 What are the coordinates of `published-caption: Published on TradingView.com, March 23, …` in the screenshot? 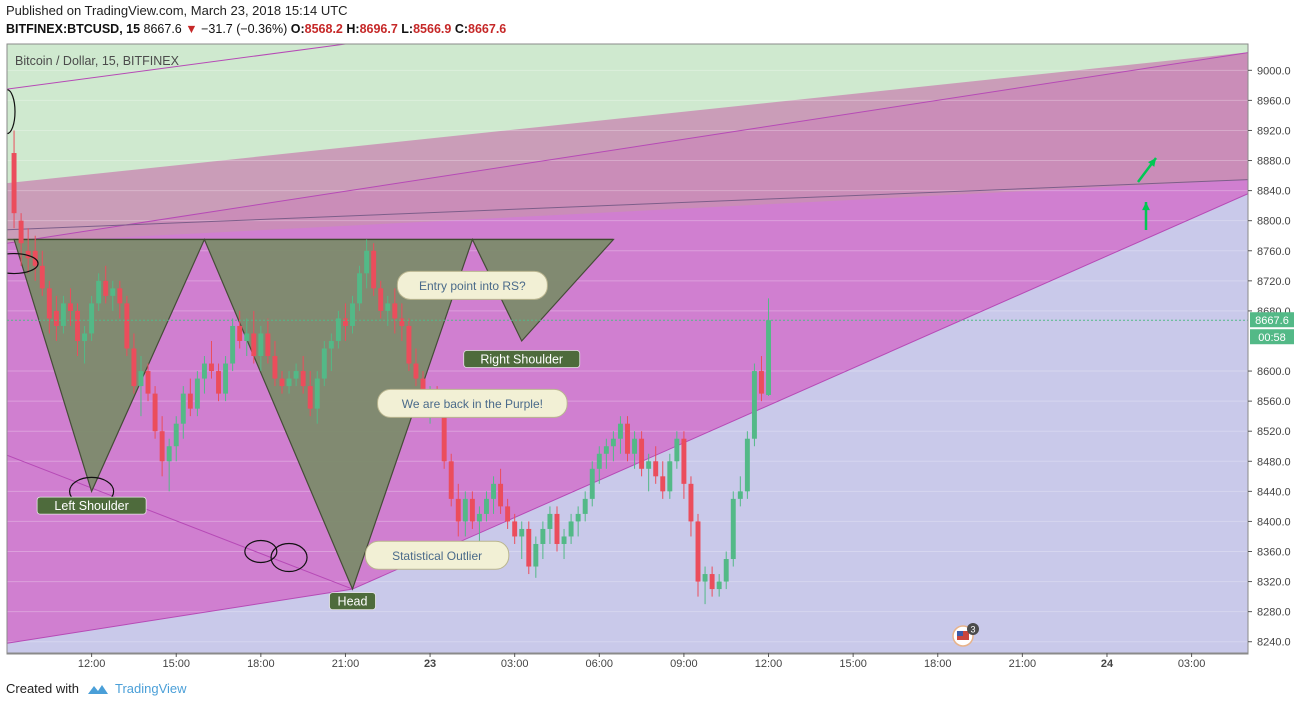 It's located at (177, 10).